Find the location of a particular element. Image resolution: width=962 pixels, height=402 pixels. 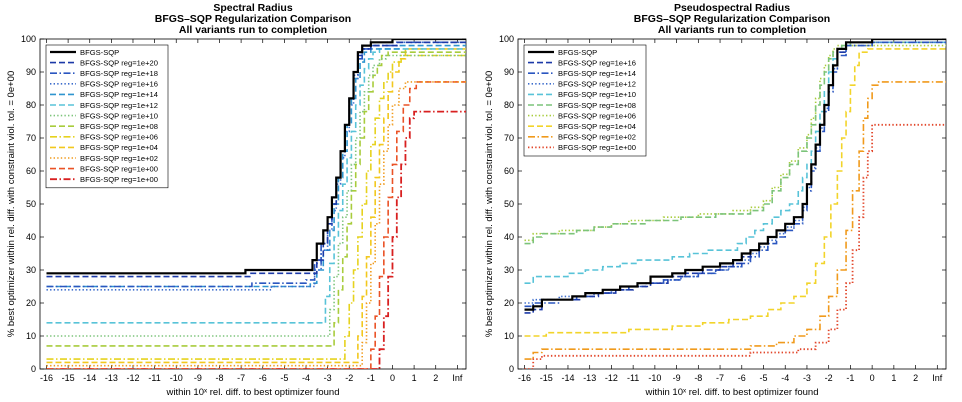

y-tick-label: 50 is located at coordinates (509, 204).